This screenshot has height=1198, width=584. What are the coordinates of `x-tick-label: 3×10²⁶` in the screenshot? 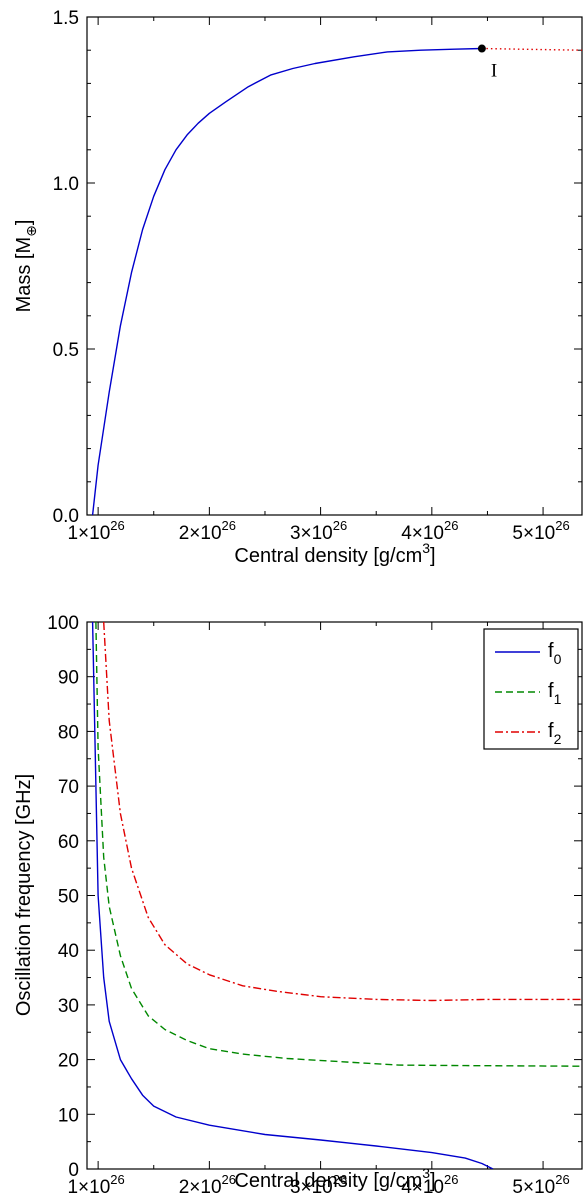 It's located at (318, 531).